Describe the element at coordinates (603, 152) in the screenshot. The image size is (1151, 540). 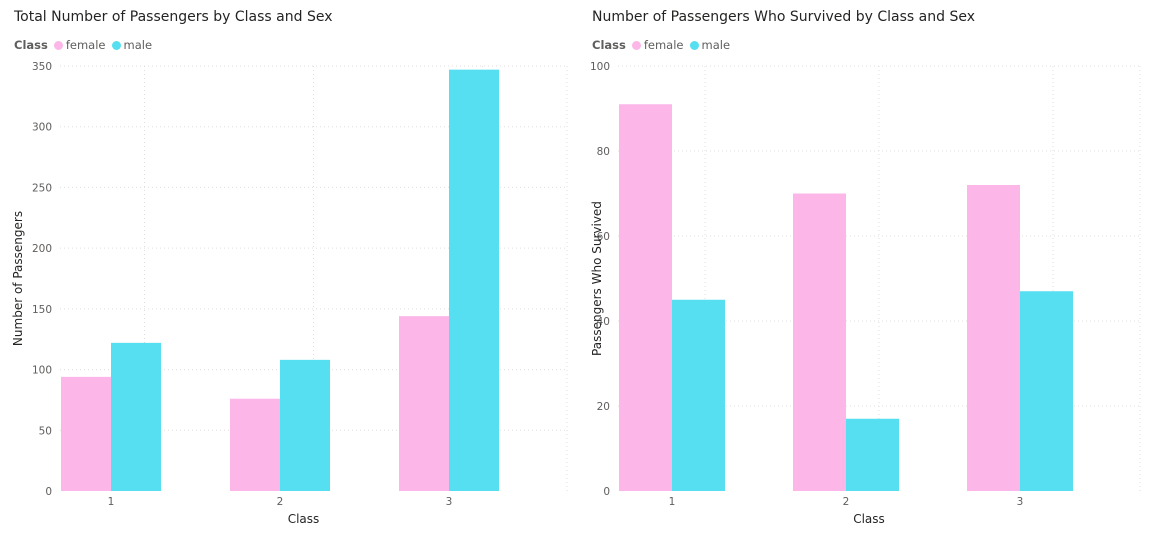
I see `y-tick-label: 80` at that location.